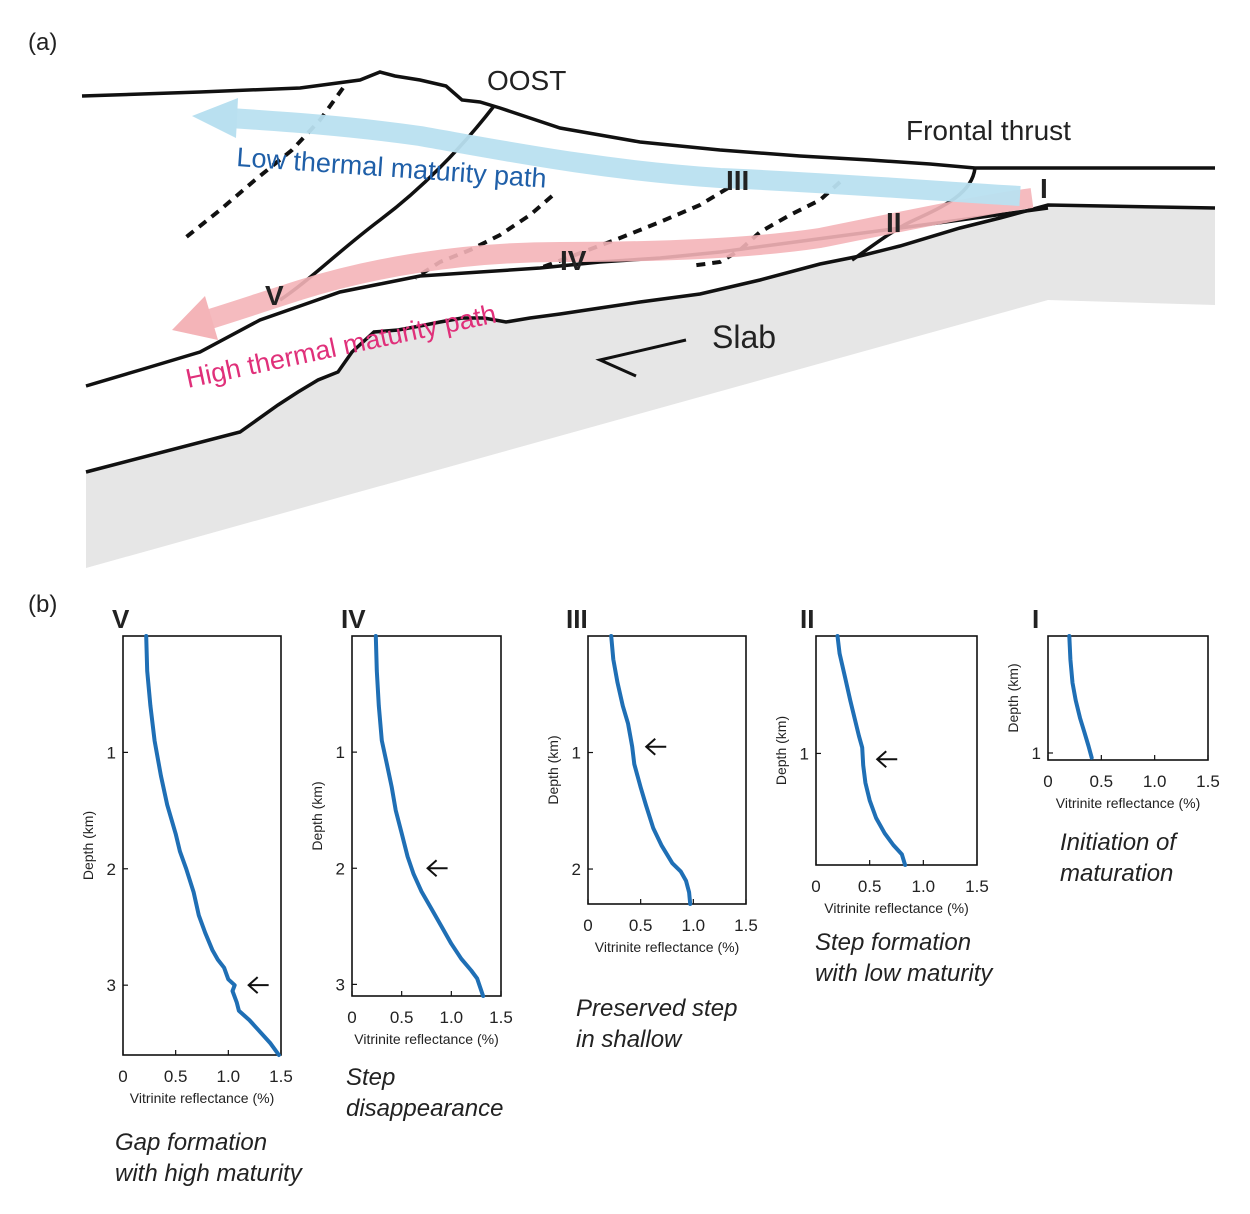 This screenshot has height=1214, width=1250. What do you see at coordinates (370, 1077) in the screenshot?
I see `chart-caption-line: Step` at bounding box center [370, 1077].